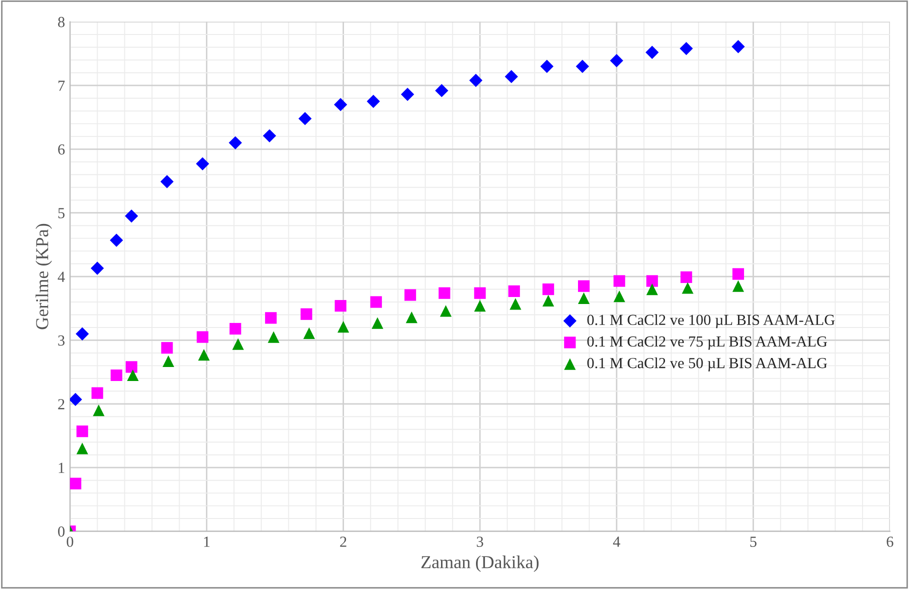 This screenshot has height=589, width=909. I want to click on y-tick-label: 4, so click(61, 277).